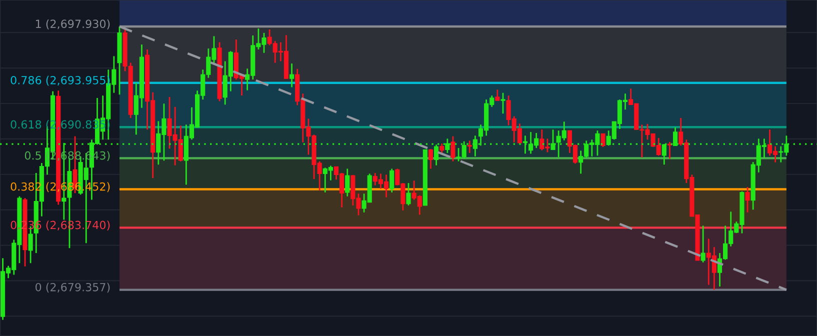  I want to click on ref-line-label: 0 (2,679.357), so click(73, 287).